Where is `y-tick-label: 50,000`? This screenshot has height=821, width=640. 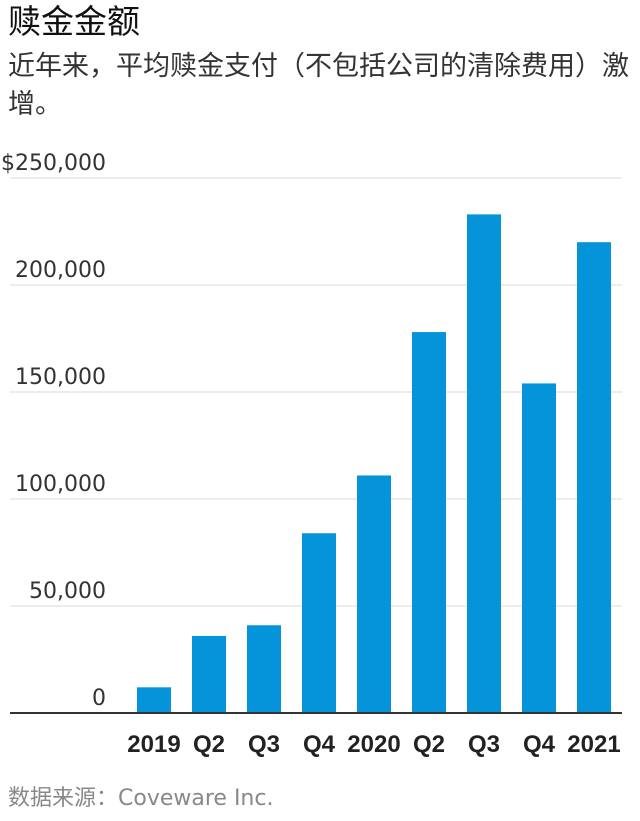
y-tick-label: 50,000 is located at coordinates (67, 591).